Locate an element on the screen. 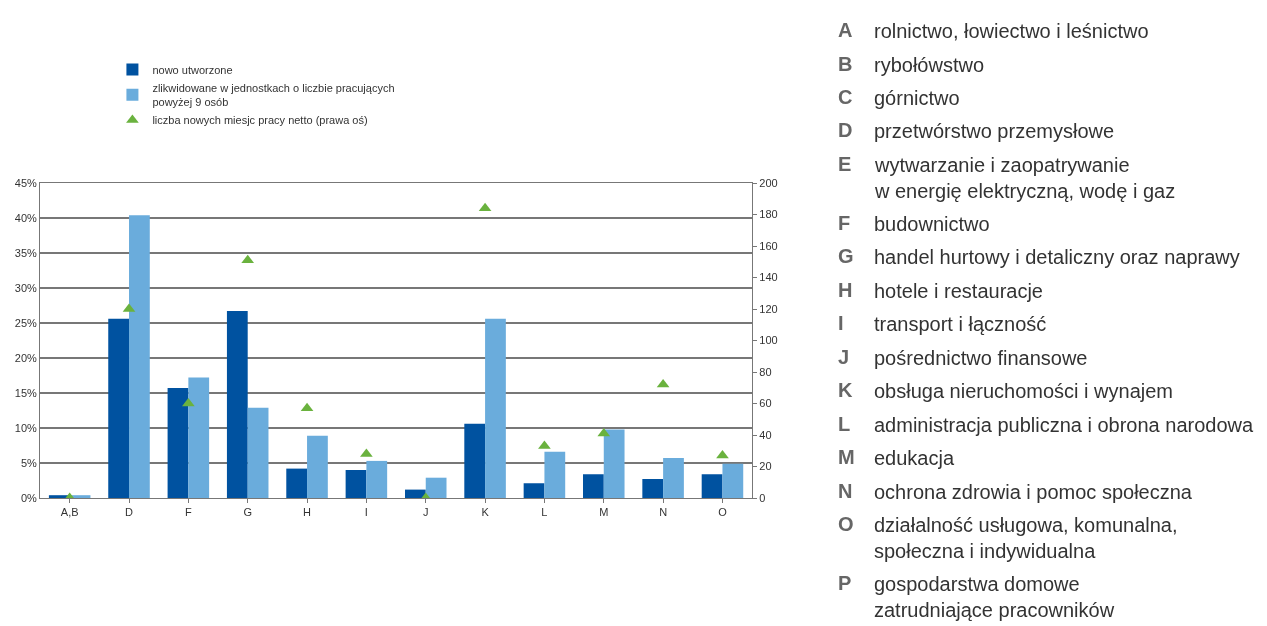  x-tick-label: M is located at coordinates (604, 512).